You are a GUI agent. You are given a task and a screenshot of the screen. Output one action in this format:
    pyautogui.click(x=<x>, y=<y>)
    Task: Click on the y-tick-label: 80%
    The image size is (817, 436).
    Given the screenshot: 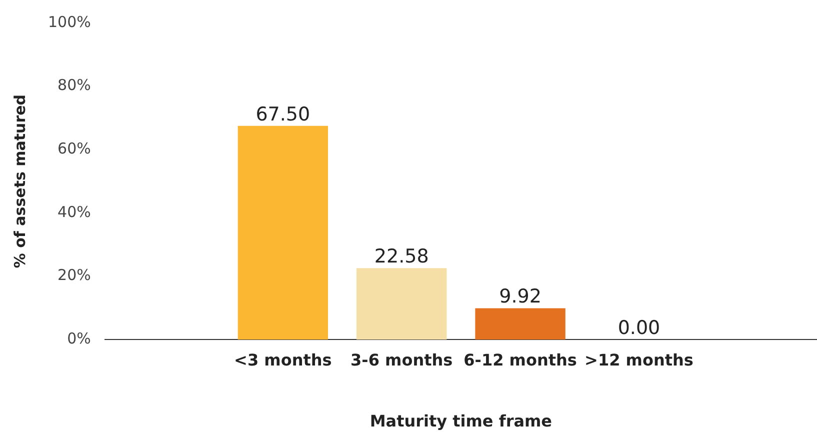 What is the action you would take?
    pyautogui.click(x=74, y=85)
    